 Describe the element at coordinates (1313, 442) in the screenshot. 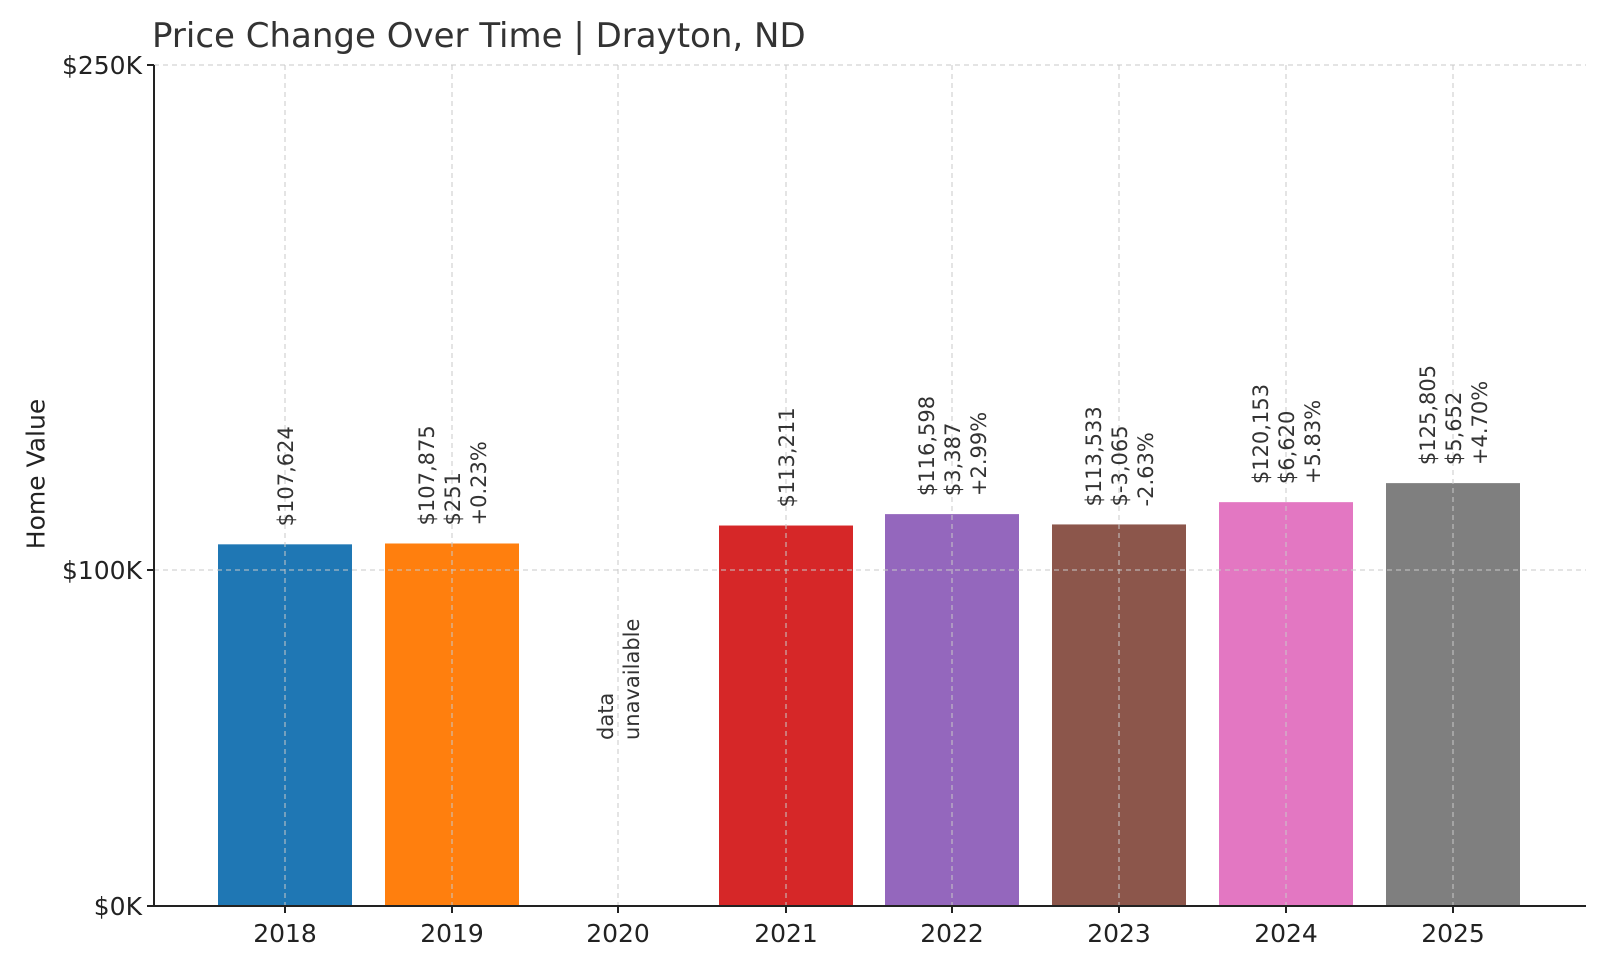

I see `bar-label-2024: +5.83%` at that location.